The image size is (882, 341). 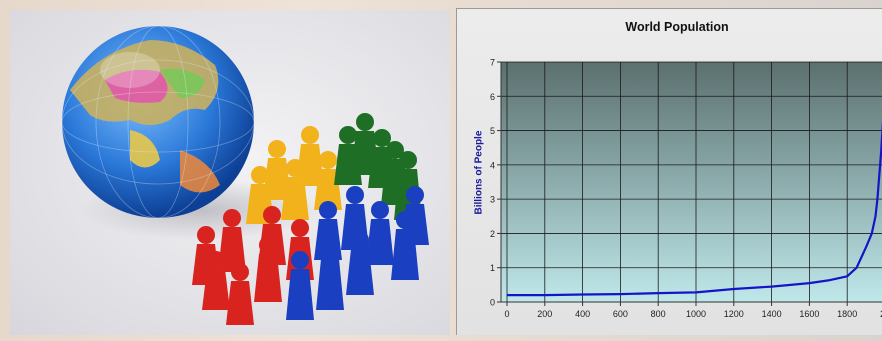 I want to click on y-tick-label: 0, so click(x=492, y=303).